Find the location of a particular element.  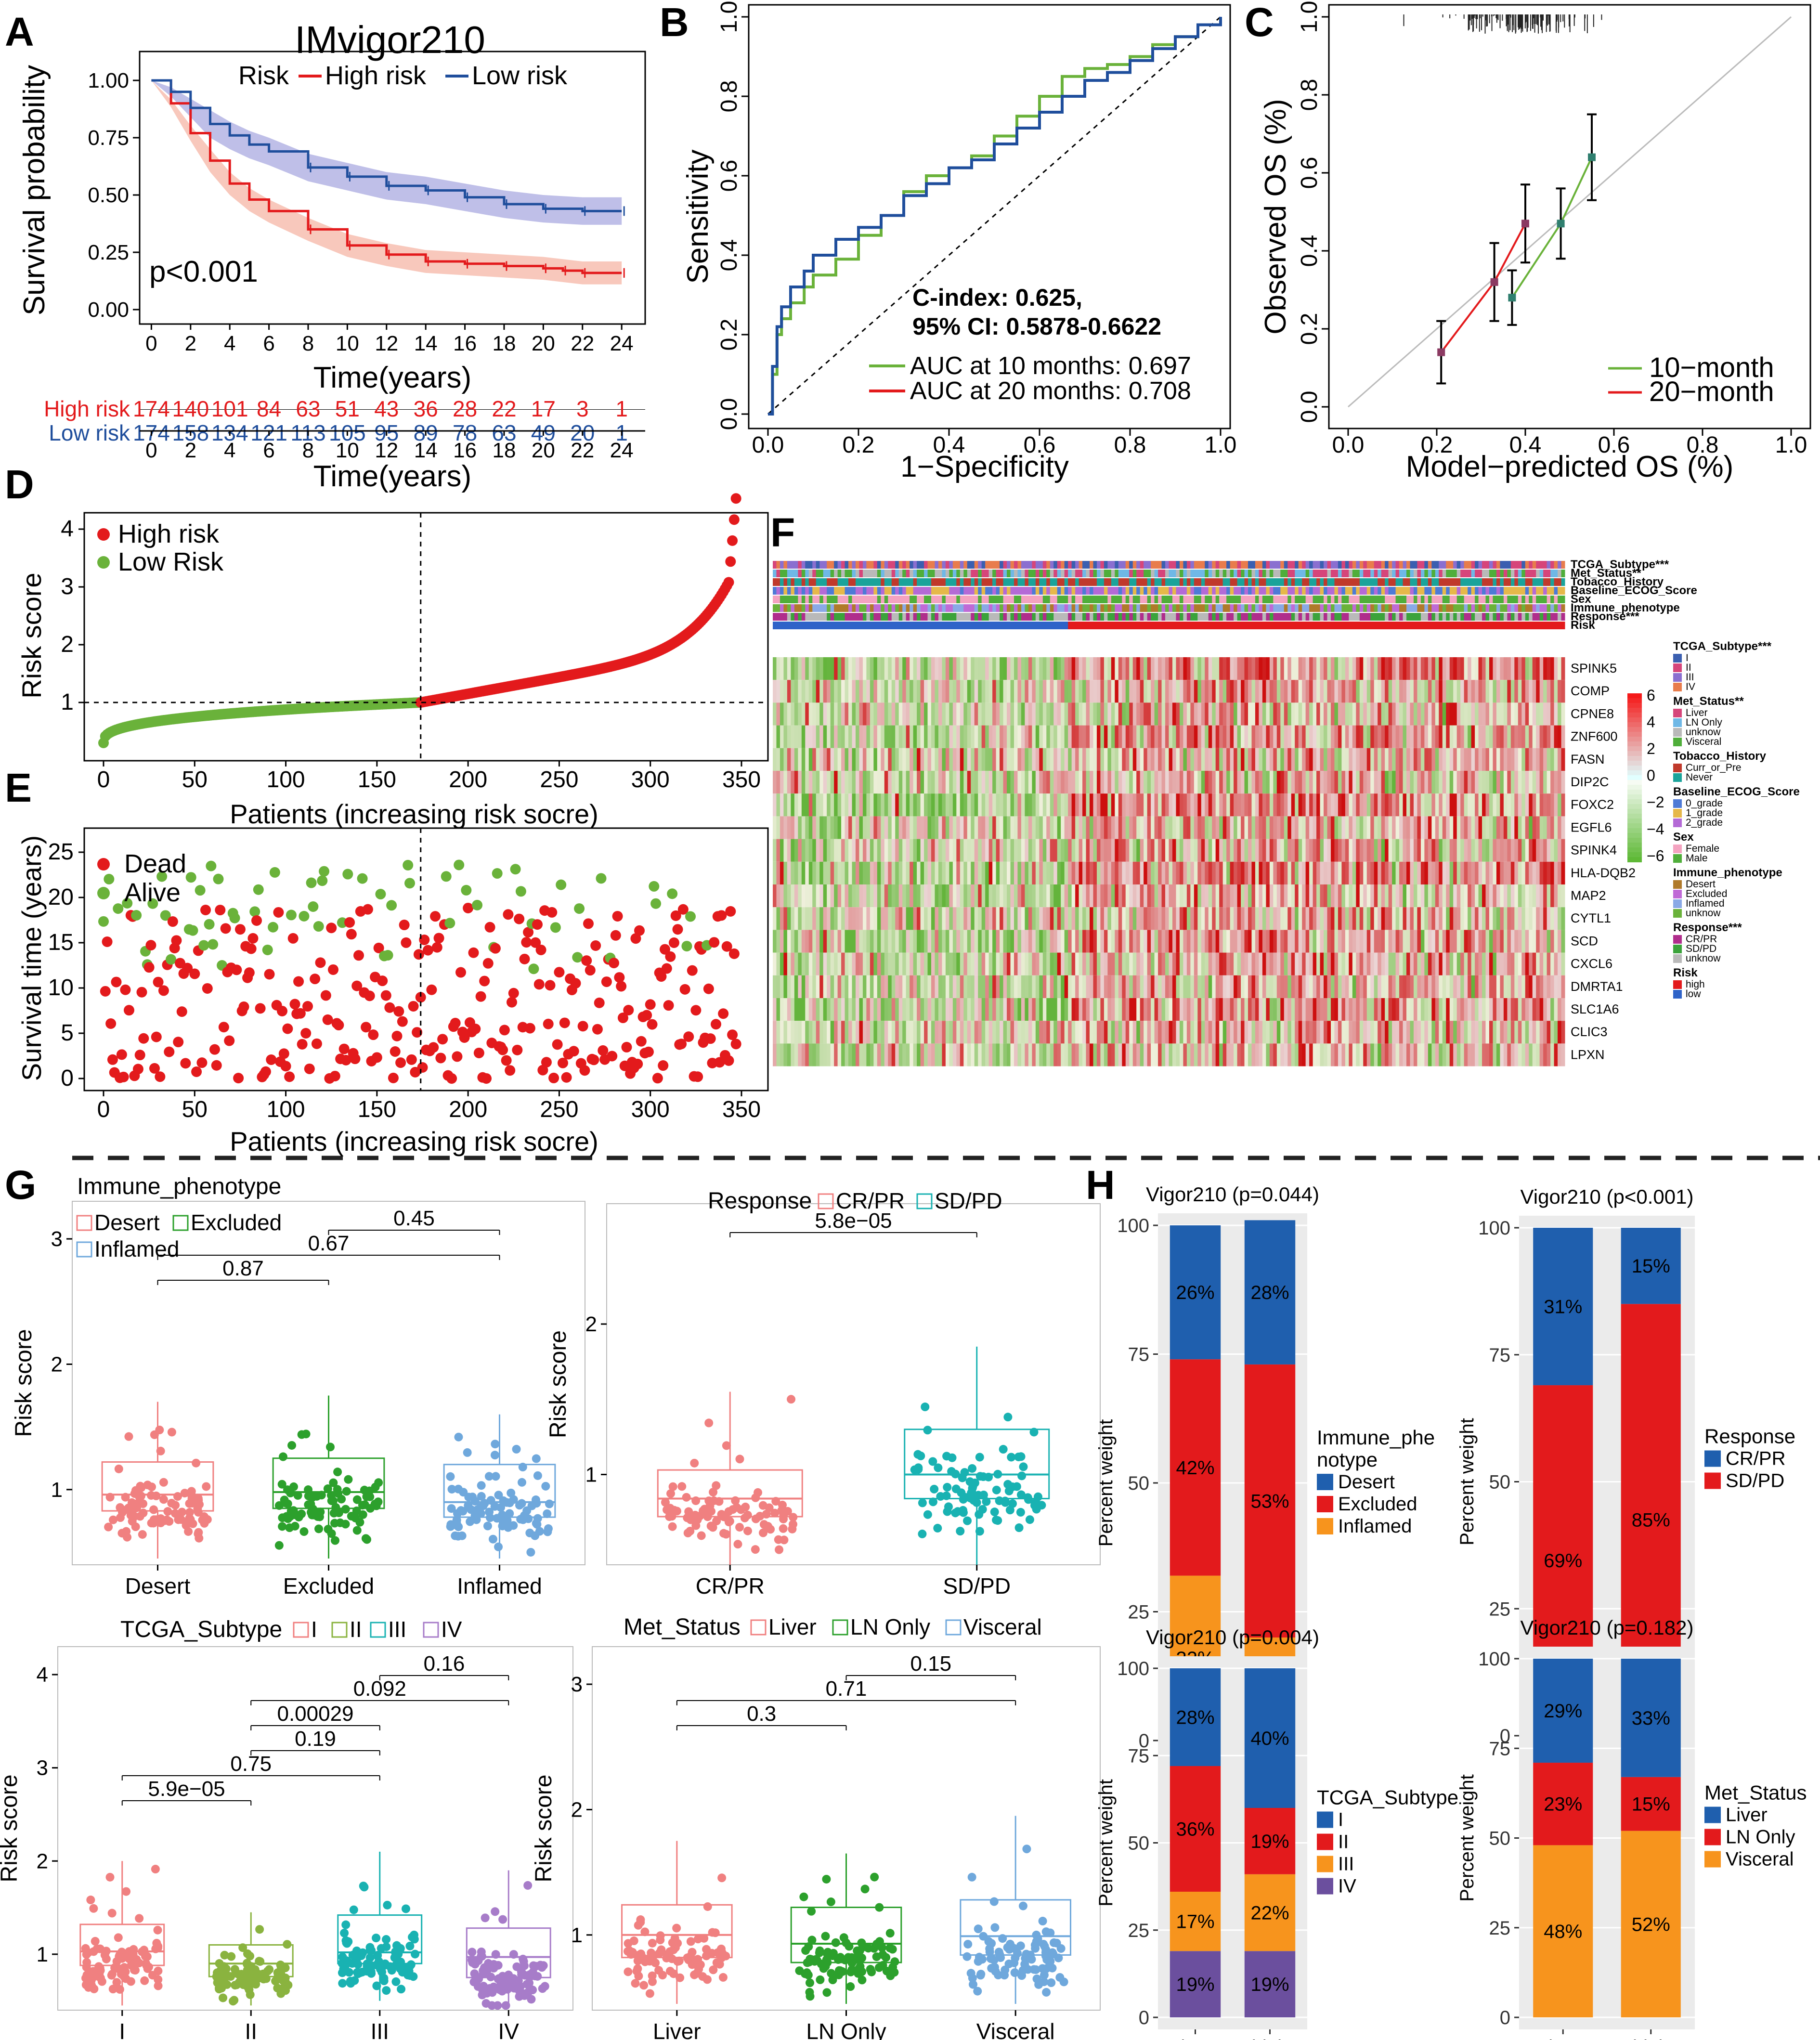

roc-y-tick-label: 0.0 is located at coordinates (729, 414).